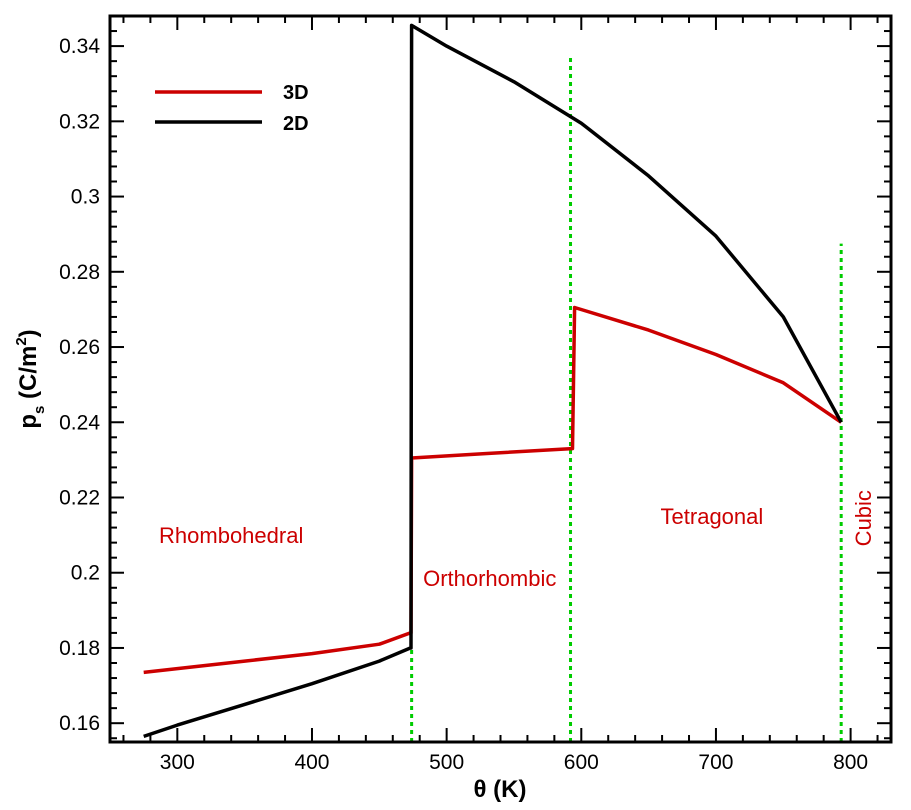 The height and width of the screenshot is (810, 911). Describe the element at coordinates (311, 762) in the screenshot. I see `x-tick-label: 400` at that location.